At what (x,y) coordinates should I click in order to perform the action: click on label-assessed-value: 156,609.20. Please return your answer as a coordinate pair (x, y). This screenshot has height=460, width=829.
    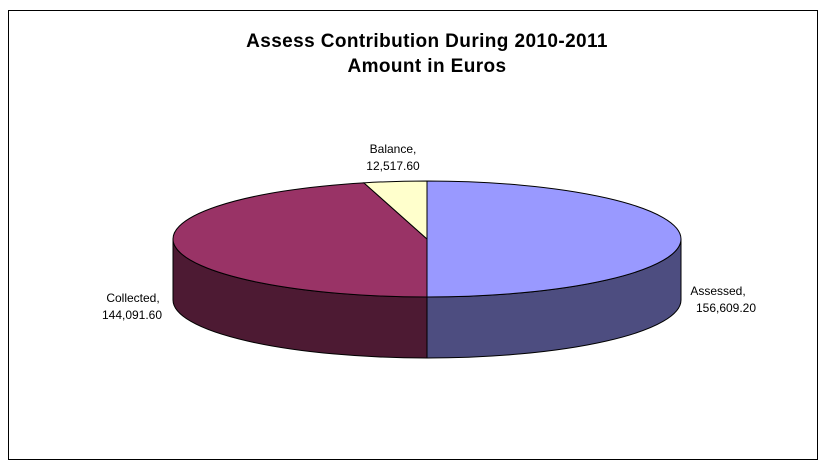
    Looking at the image, I should click on (726, 308).